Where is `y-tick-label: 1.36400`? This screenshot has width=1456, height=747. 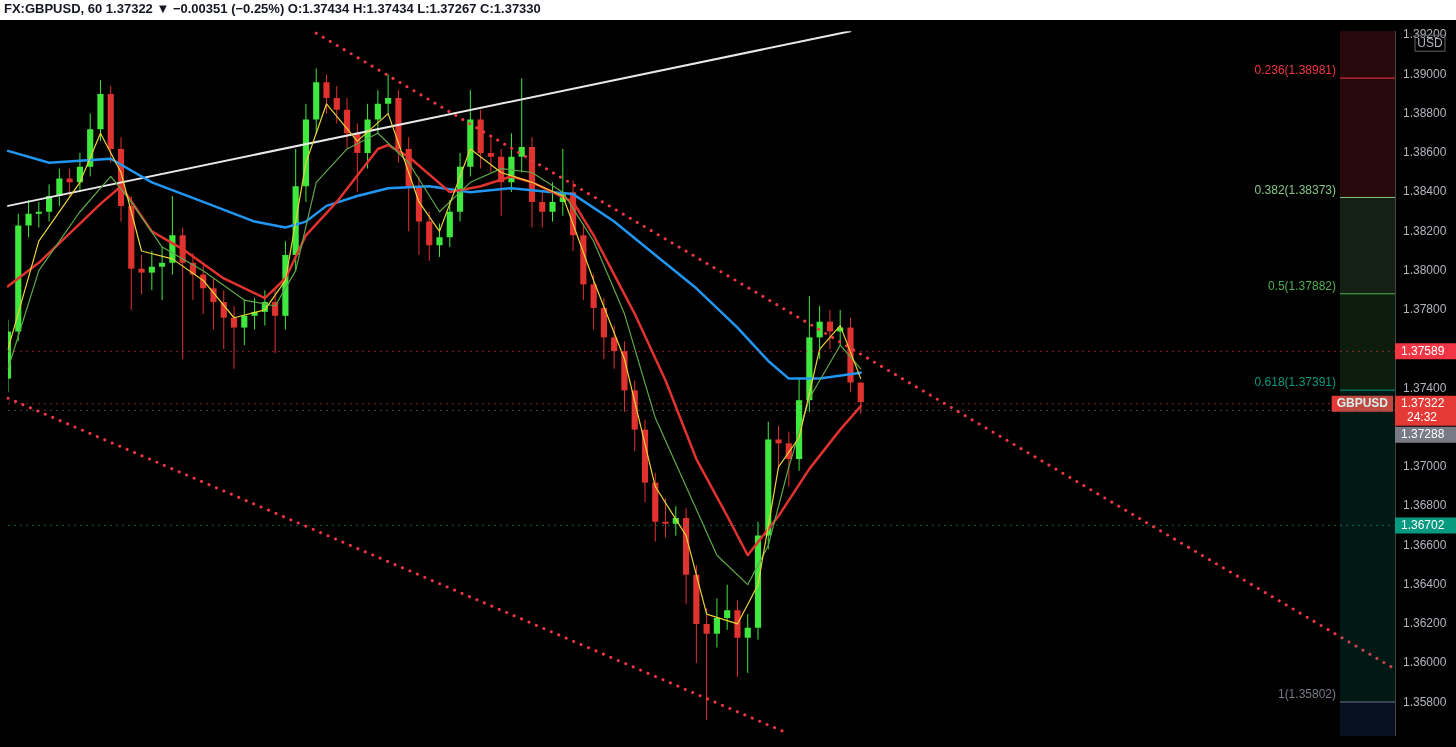 y-tick-label: 1.36400 is located at coordinates (1425, 583).